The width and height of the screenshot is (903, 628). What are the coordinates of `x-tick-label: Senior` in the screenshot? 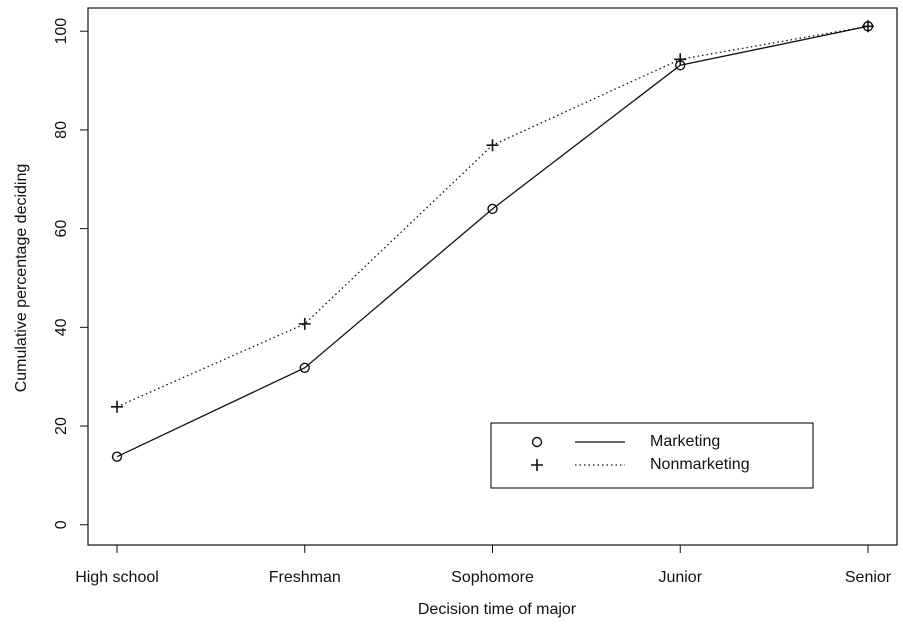 It's located at (868, 577).